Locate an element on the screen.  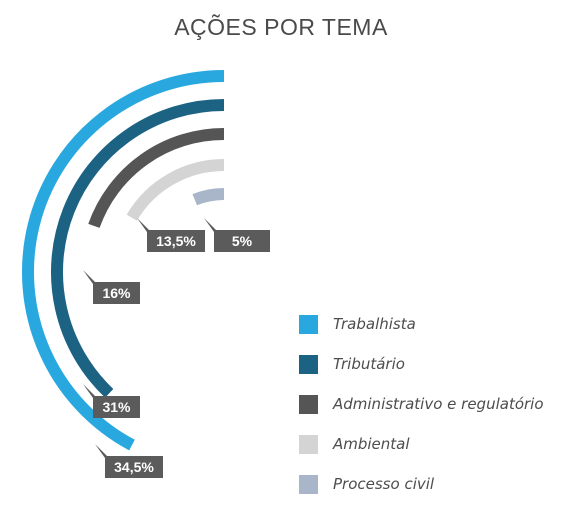
value-label: 34,5% is located at coordinates (134, 467).